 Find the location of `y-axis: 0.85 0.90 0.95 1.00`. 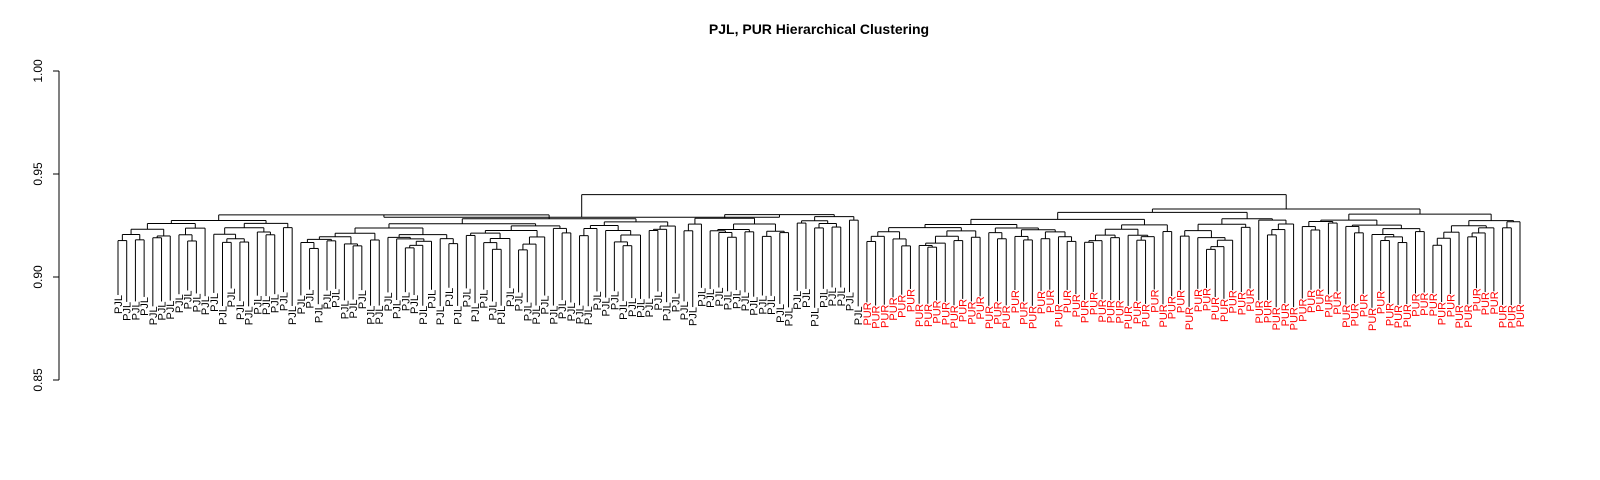

y-axis: 0.85 0.90 0.95 1.00 is located at coordinates (45, 225).